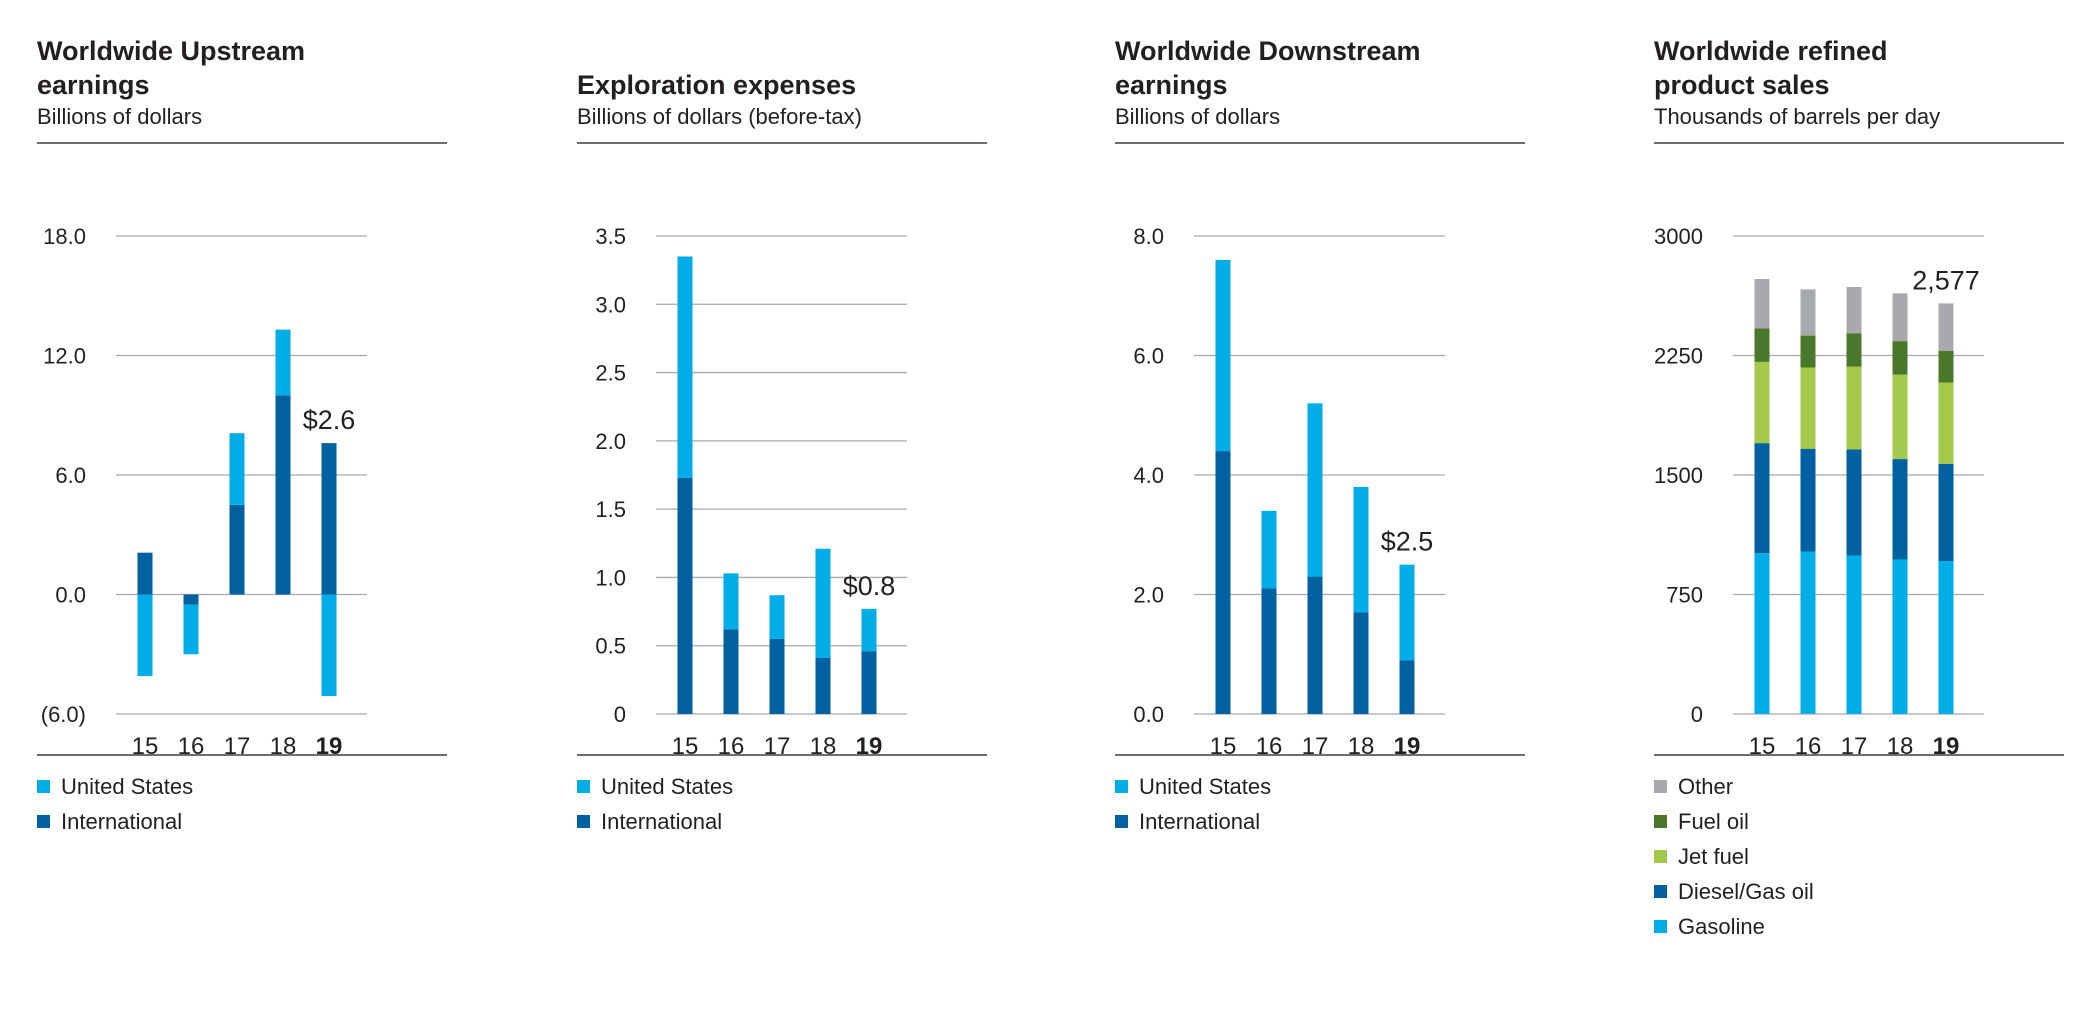 The image size is (2100, 1018). What do you see at coordinates (610, 646) in the screenshot?
I see `y-tick-label: 0.5` at bounding box center [610, 646].